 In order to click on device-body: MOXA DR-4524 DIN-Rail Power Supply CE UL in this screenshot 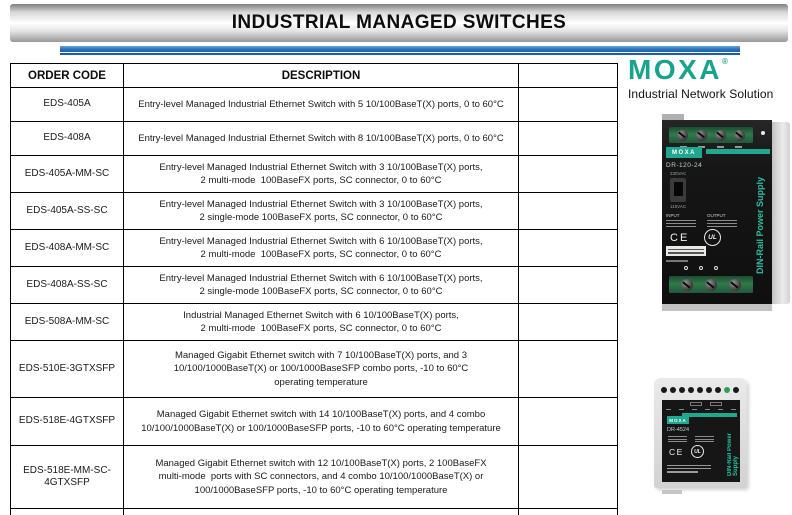, I will do `click(700, 436)`.